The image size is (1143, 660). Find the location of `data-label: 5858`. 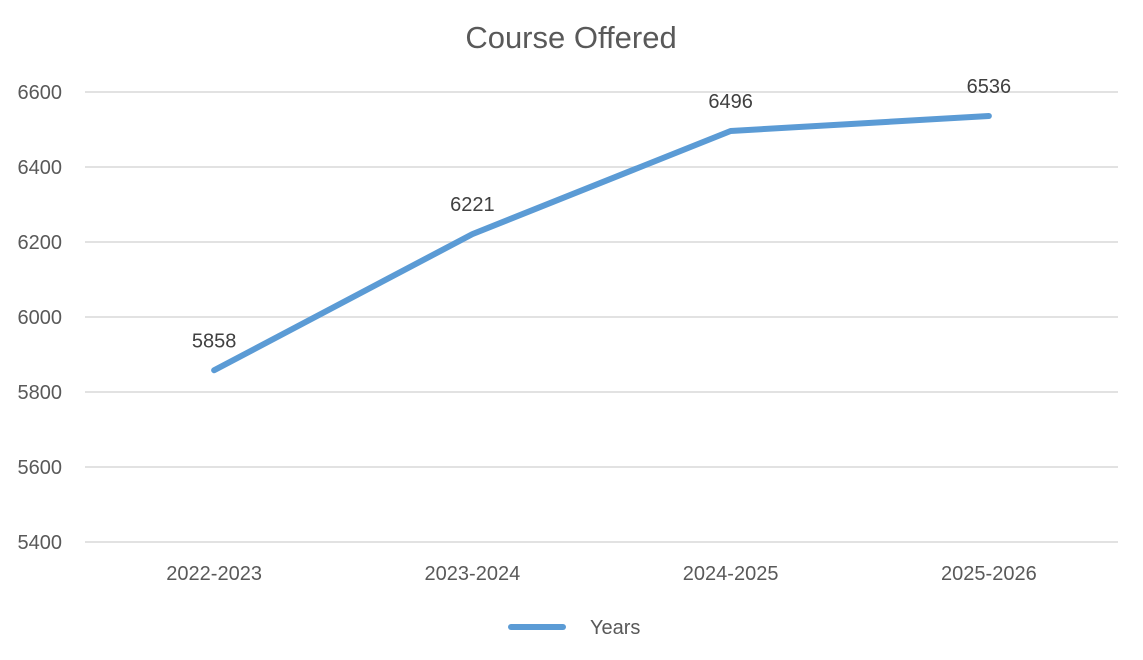

data-label: 5858 is located at coordinates (214, 341).